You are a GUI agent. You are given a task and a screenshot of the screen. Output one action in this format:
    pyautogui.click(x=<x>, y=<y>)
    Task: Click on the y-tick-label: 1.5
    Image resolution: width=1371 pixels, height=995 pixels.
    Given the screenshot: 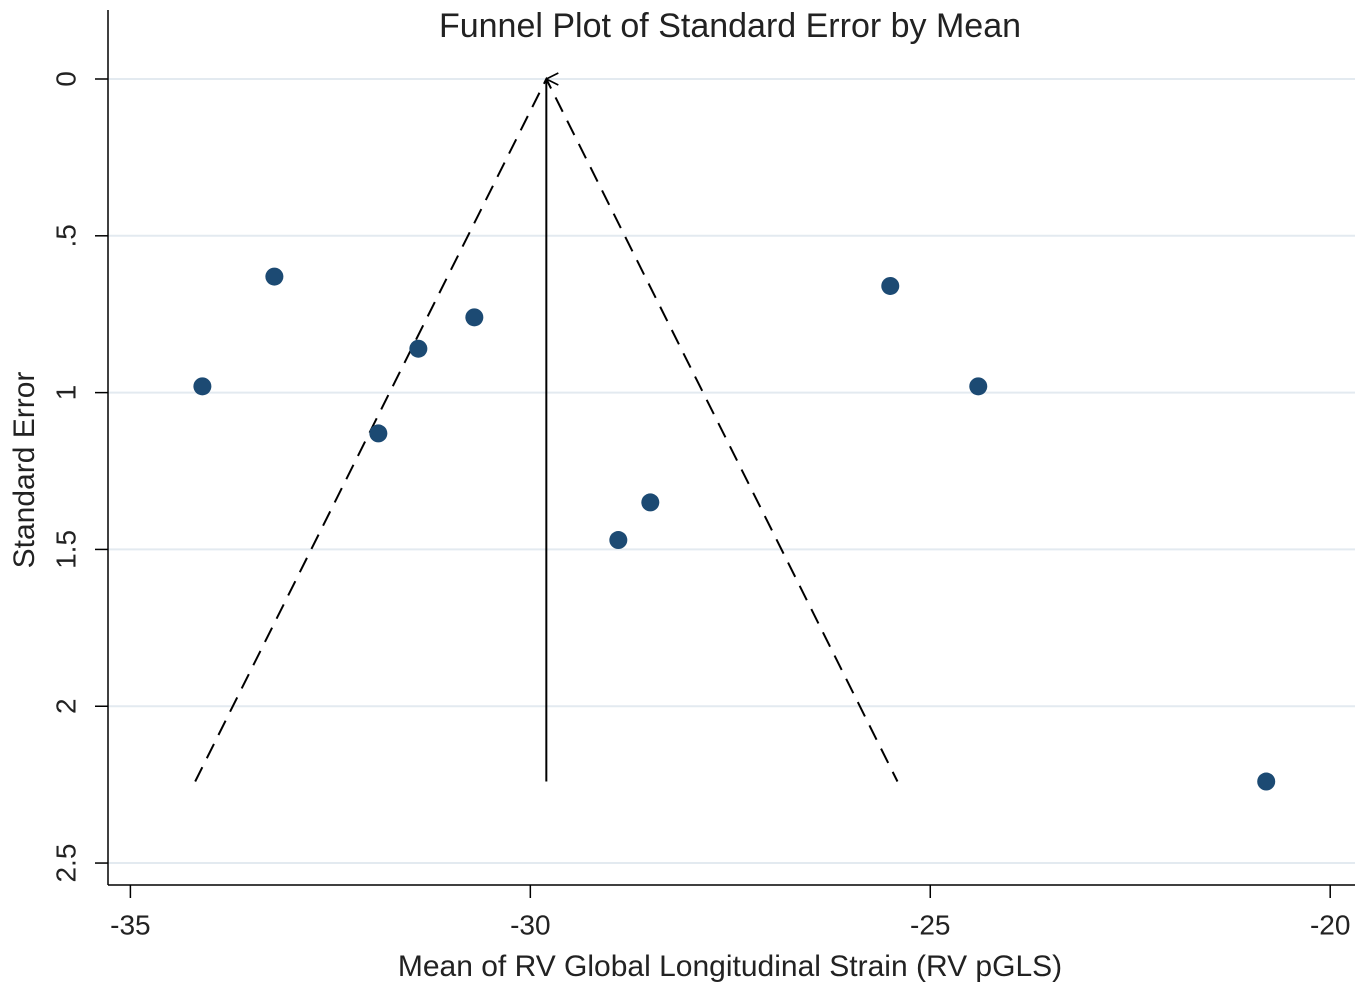 What is the action you would take?
    pyautogui.click(x=65, y=549)
    